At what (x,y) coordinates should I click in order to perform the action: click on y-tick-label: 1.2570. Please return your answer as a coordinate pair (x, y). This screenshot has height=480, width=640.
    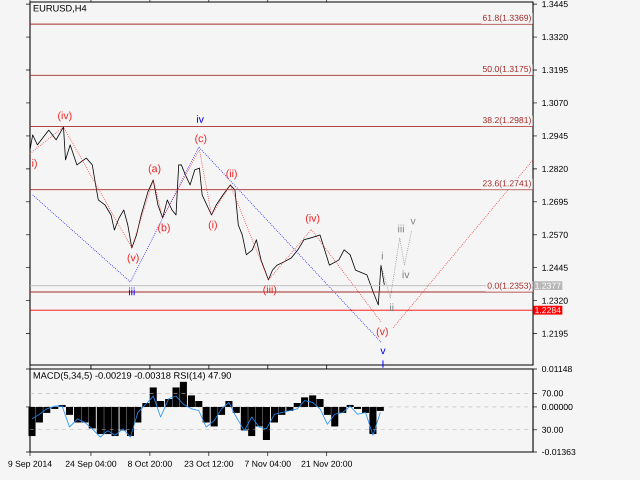
    Looking at the image, I should click on (555, 235).